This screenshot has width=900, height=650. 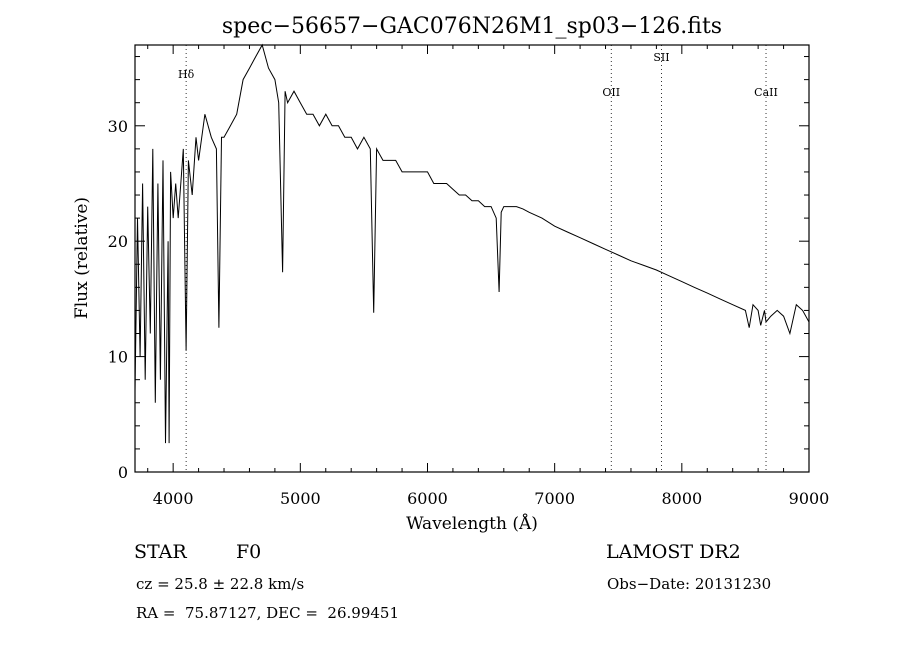 I want to click on chart-title: spec−56657−GAC076N26M1_sp03−126.fits, so click(x=472, y=26).